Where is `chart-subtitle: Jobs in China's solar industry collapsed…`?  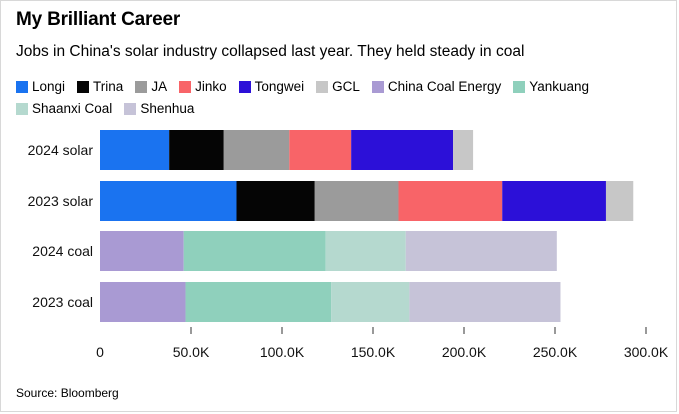
chart-subtitle: Jobs in China's solar industry collapsed… is located at coordinates (270, 51).